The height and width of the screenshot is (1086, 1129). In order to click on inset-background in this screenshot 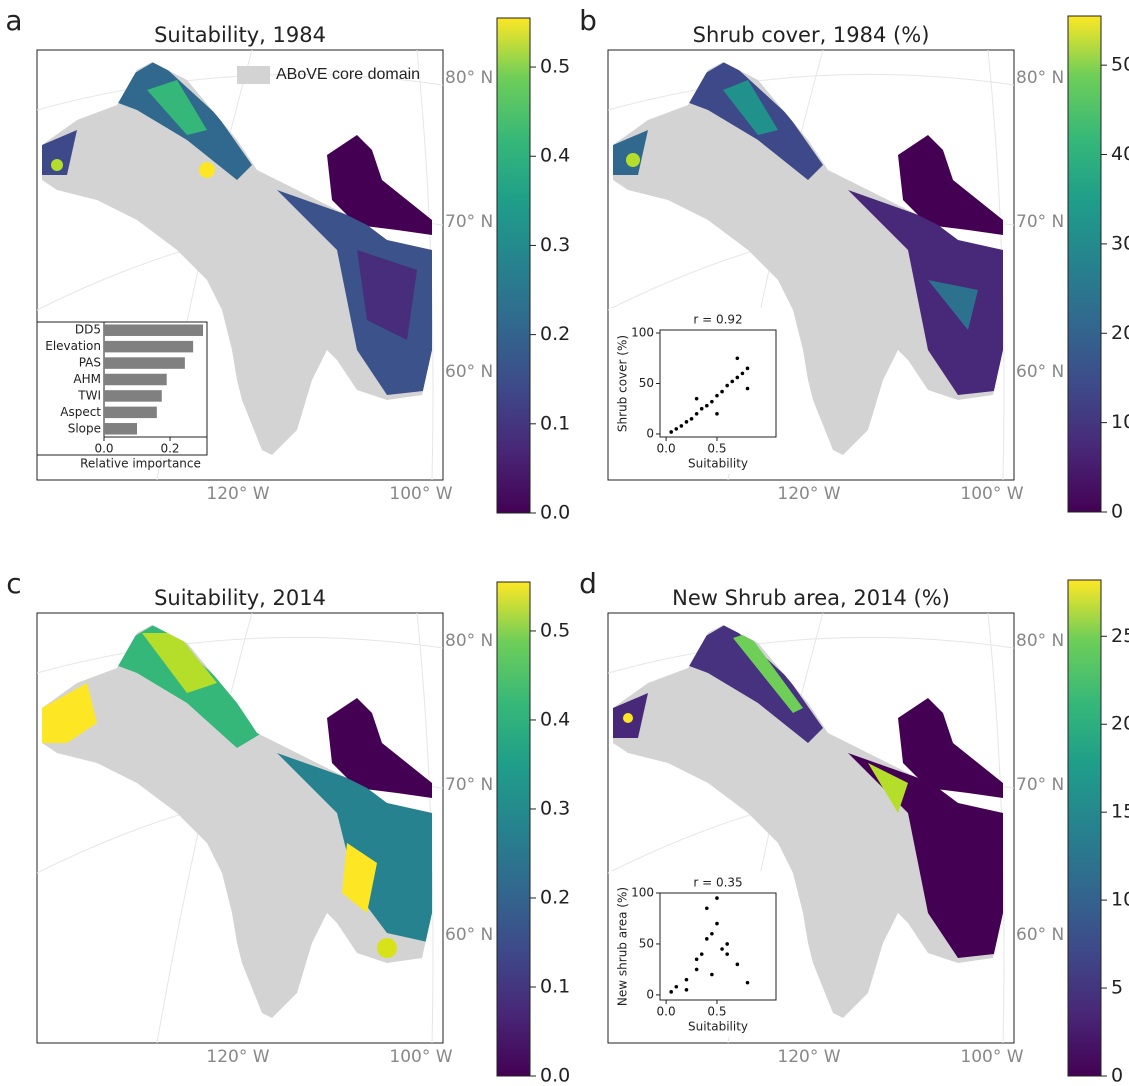, I will do `click(698, 954)`.